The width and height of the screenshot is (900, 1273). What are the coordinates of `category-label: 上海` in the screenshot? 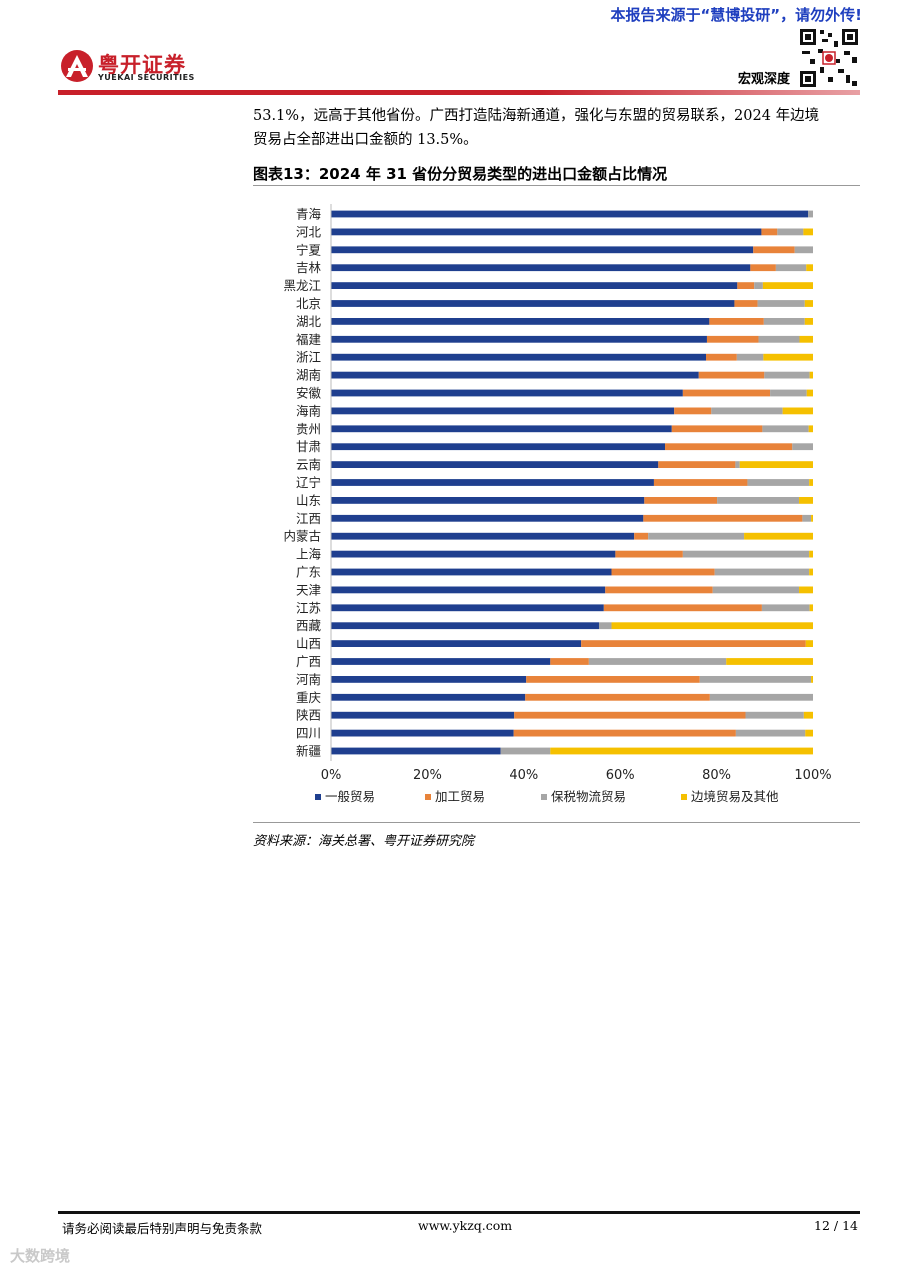 It's located at (309, 554).